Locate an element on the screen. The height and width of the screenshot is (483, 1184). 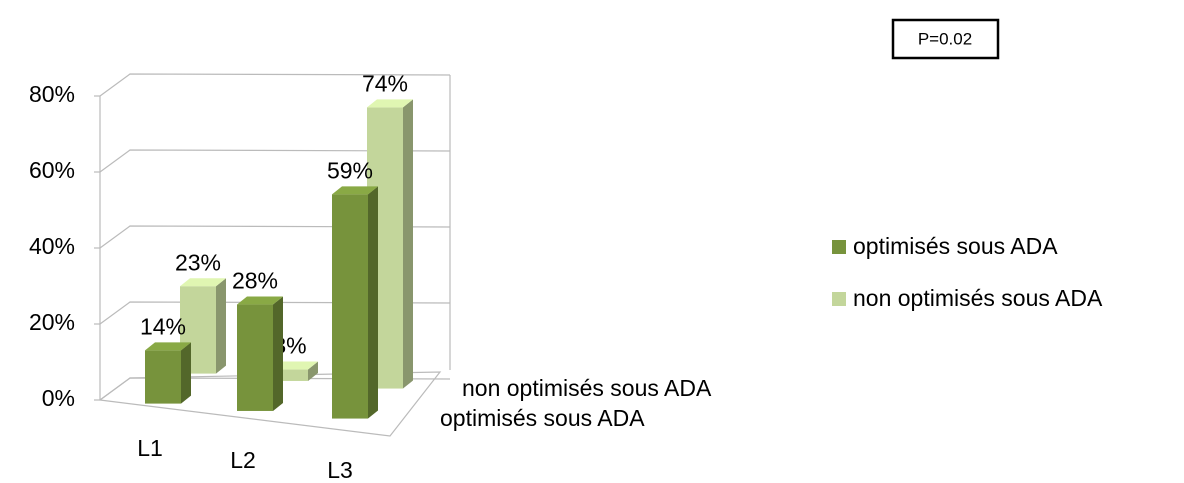
data-label: 28% is located at coordinates (255, 281).